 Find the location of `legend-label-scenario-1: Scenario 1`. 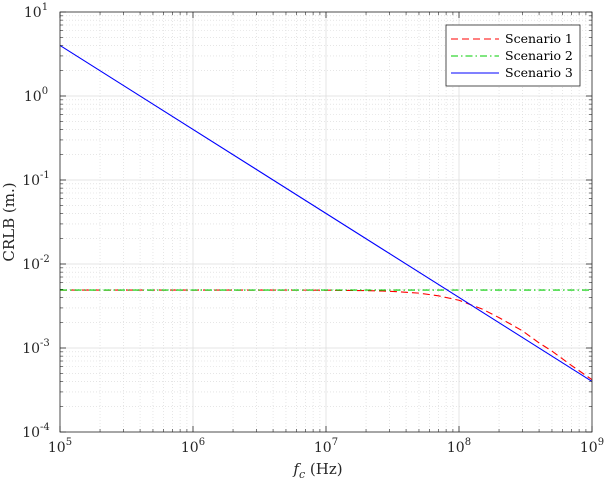

legend-label-scenario-1: Scenario 1 is located at coordinates (539, 38).